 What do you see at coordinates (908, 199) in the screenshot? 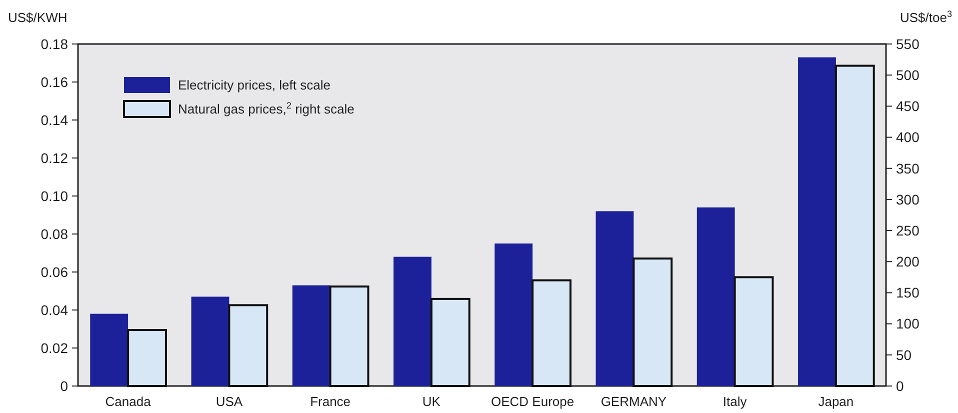
I see `y2-tick-label: 300` at bounding box center [908, 199].